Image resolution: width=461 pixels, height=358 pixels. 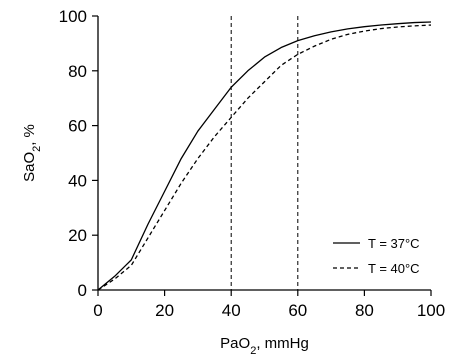 I want to click on x-axis-title: PaO2, mmHg, so click(x=264, y=346).